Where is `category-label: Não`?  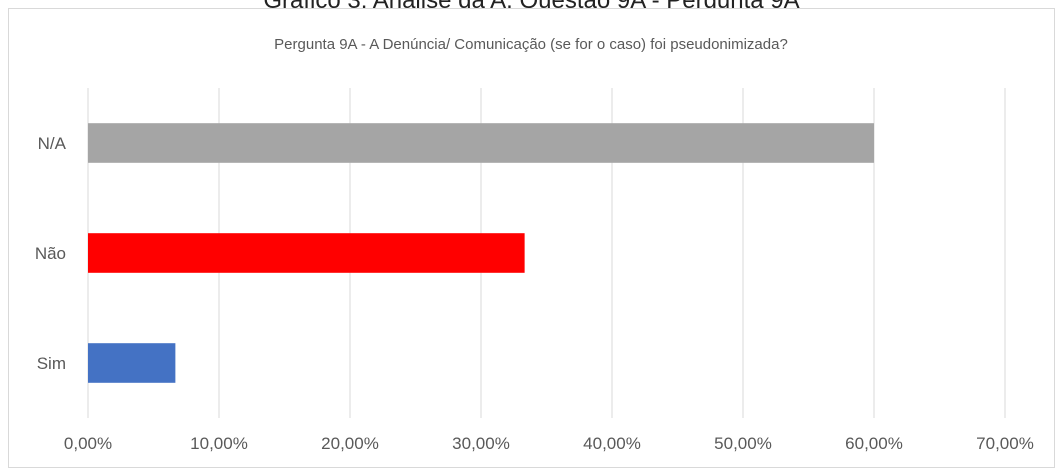 category-label: Não is located at coordinates (50, 253).